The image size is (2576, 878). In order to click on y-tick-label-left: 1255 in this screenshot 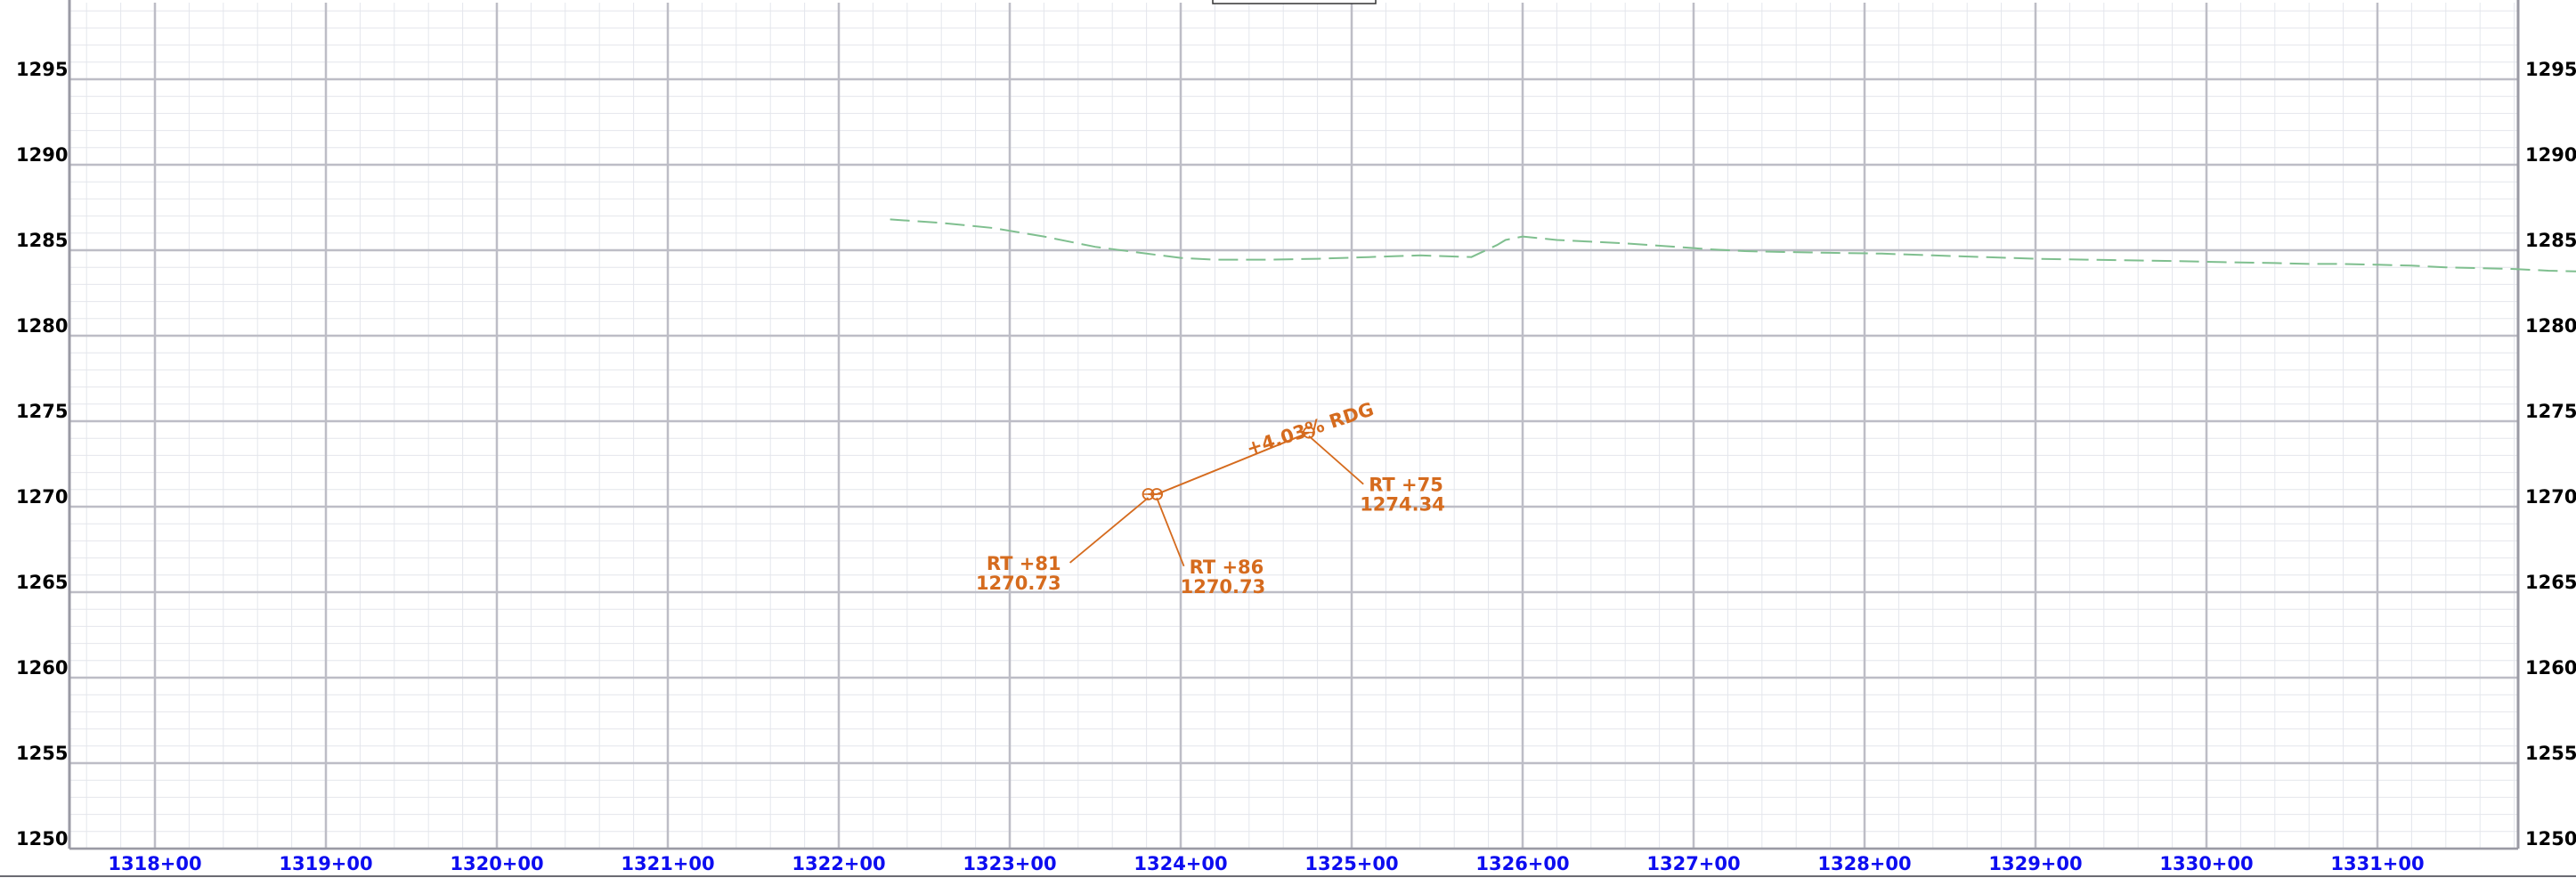, I will do `click(42, 754)`.